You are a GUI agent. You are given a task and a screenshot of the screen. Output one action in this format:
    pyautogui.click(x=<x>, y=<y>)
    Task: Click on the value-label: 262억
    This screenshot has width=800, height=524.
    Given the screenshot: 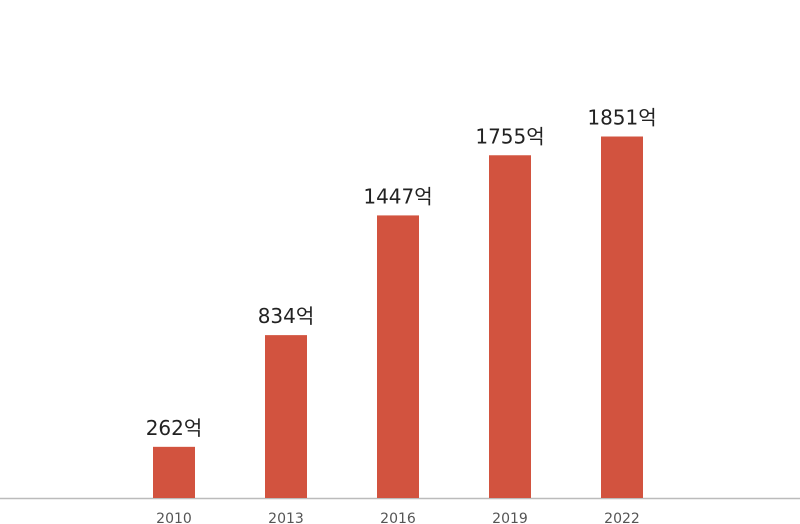 What is the action you would take?
    pyautogui.click(x=174, y=428)
    